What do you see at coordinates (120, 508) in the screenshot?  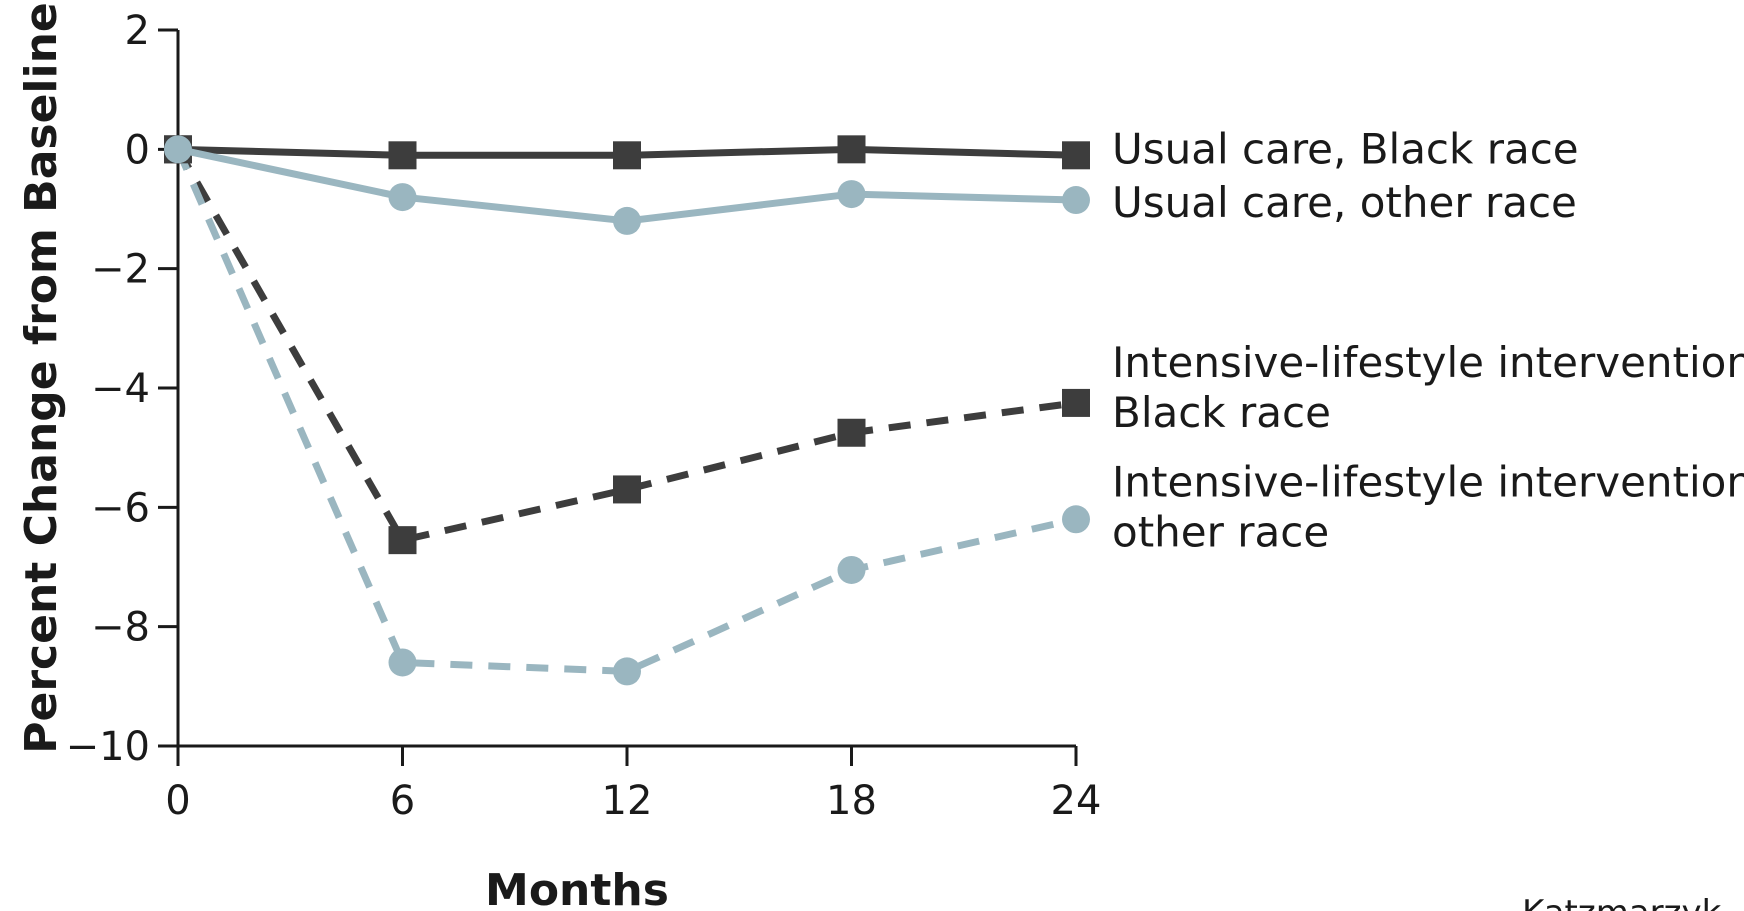 I see `y-tick-label: −6` at bounding box center [120, 508].